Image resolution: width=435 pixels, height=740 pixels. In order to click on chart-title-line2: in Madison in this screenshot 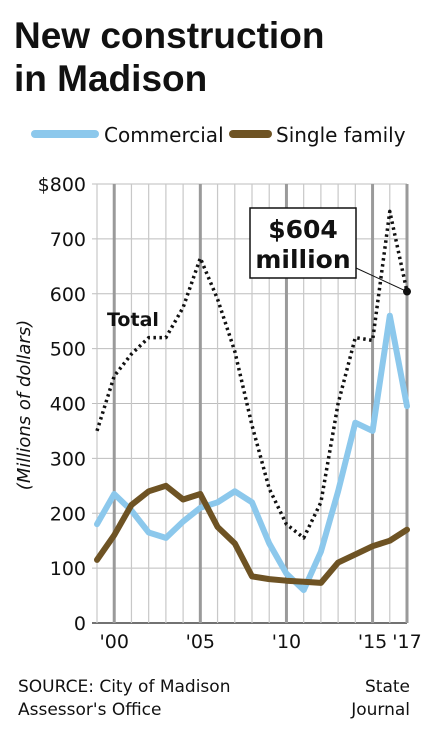, I will do `click(110, 78)`.